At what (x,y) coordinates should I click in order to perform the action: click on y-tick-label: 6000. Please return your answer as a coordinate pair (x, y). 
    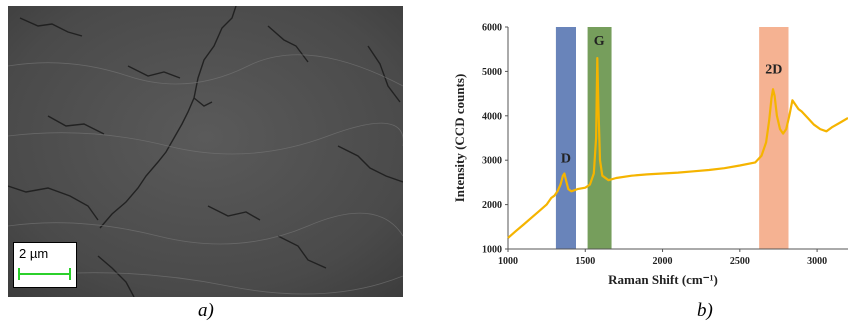
    Looking at the image, I should click on (492, 28).